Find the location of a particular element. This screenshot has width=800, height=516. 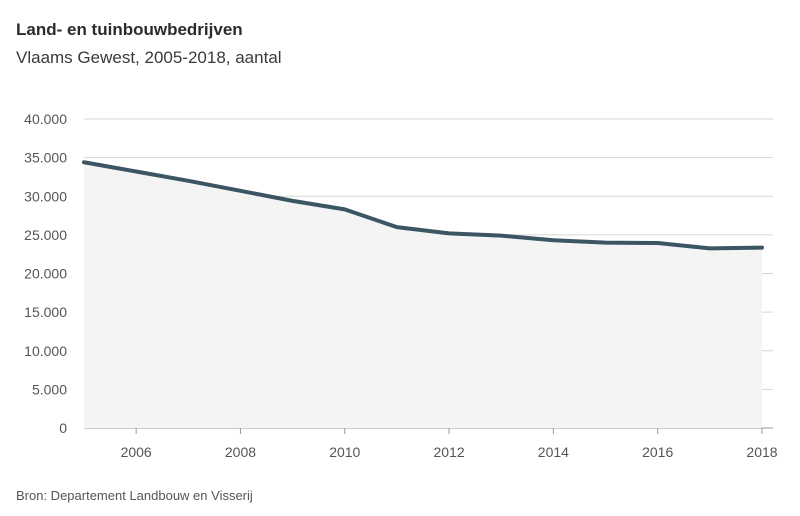

y-tick-label: 0 is located at coordinates (63, 428).